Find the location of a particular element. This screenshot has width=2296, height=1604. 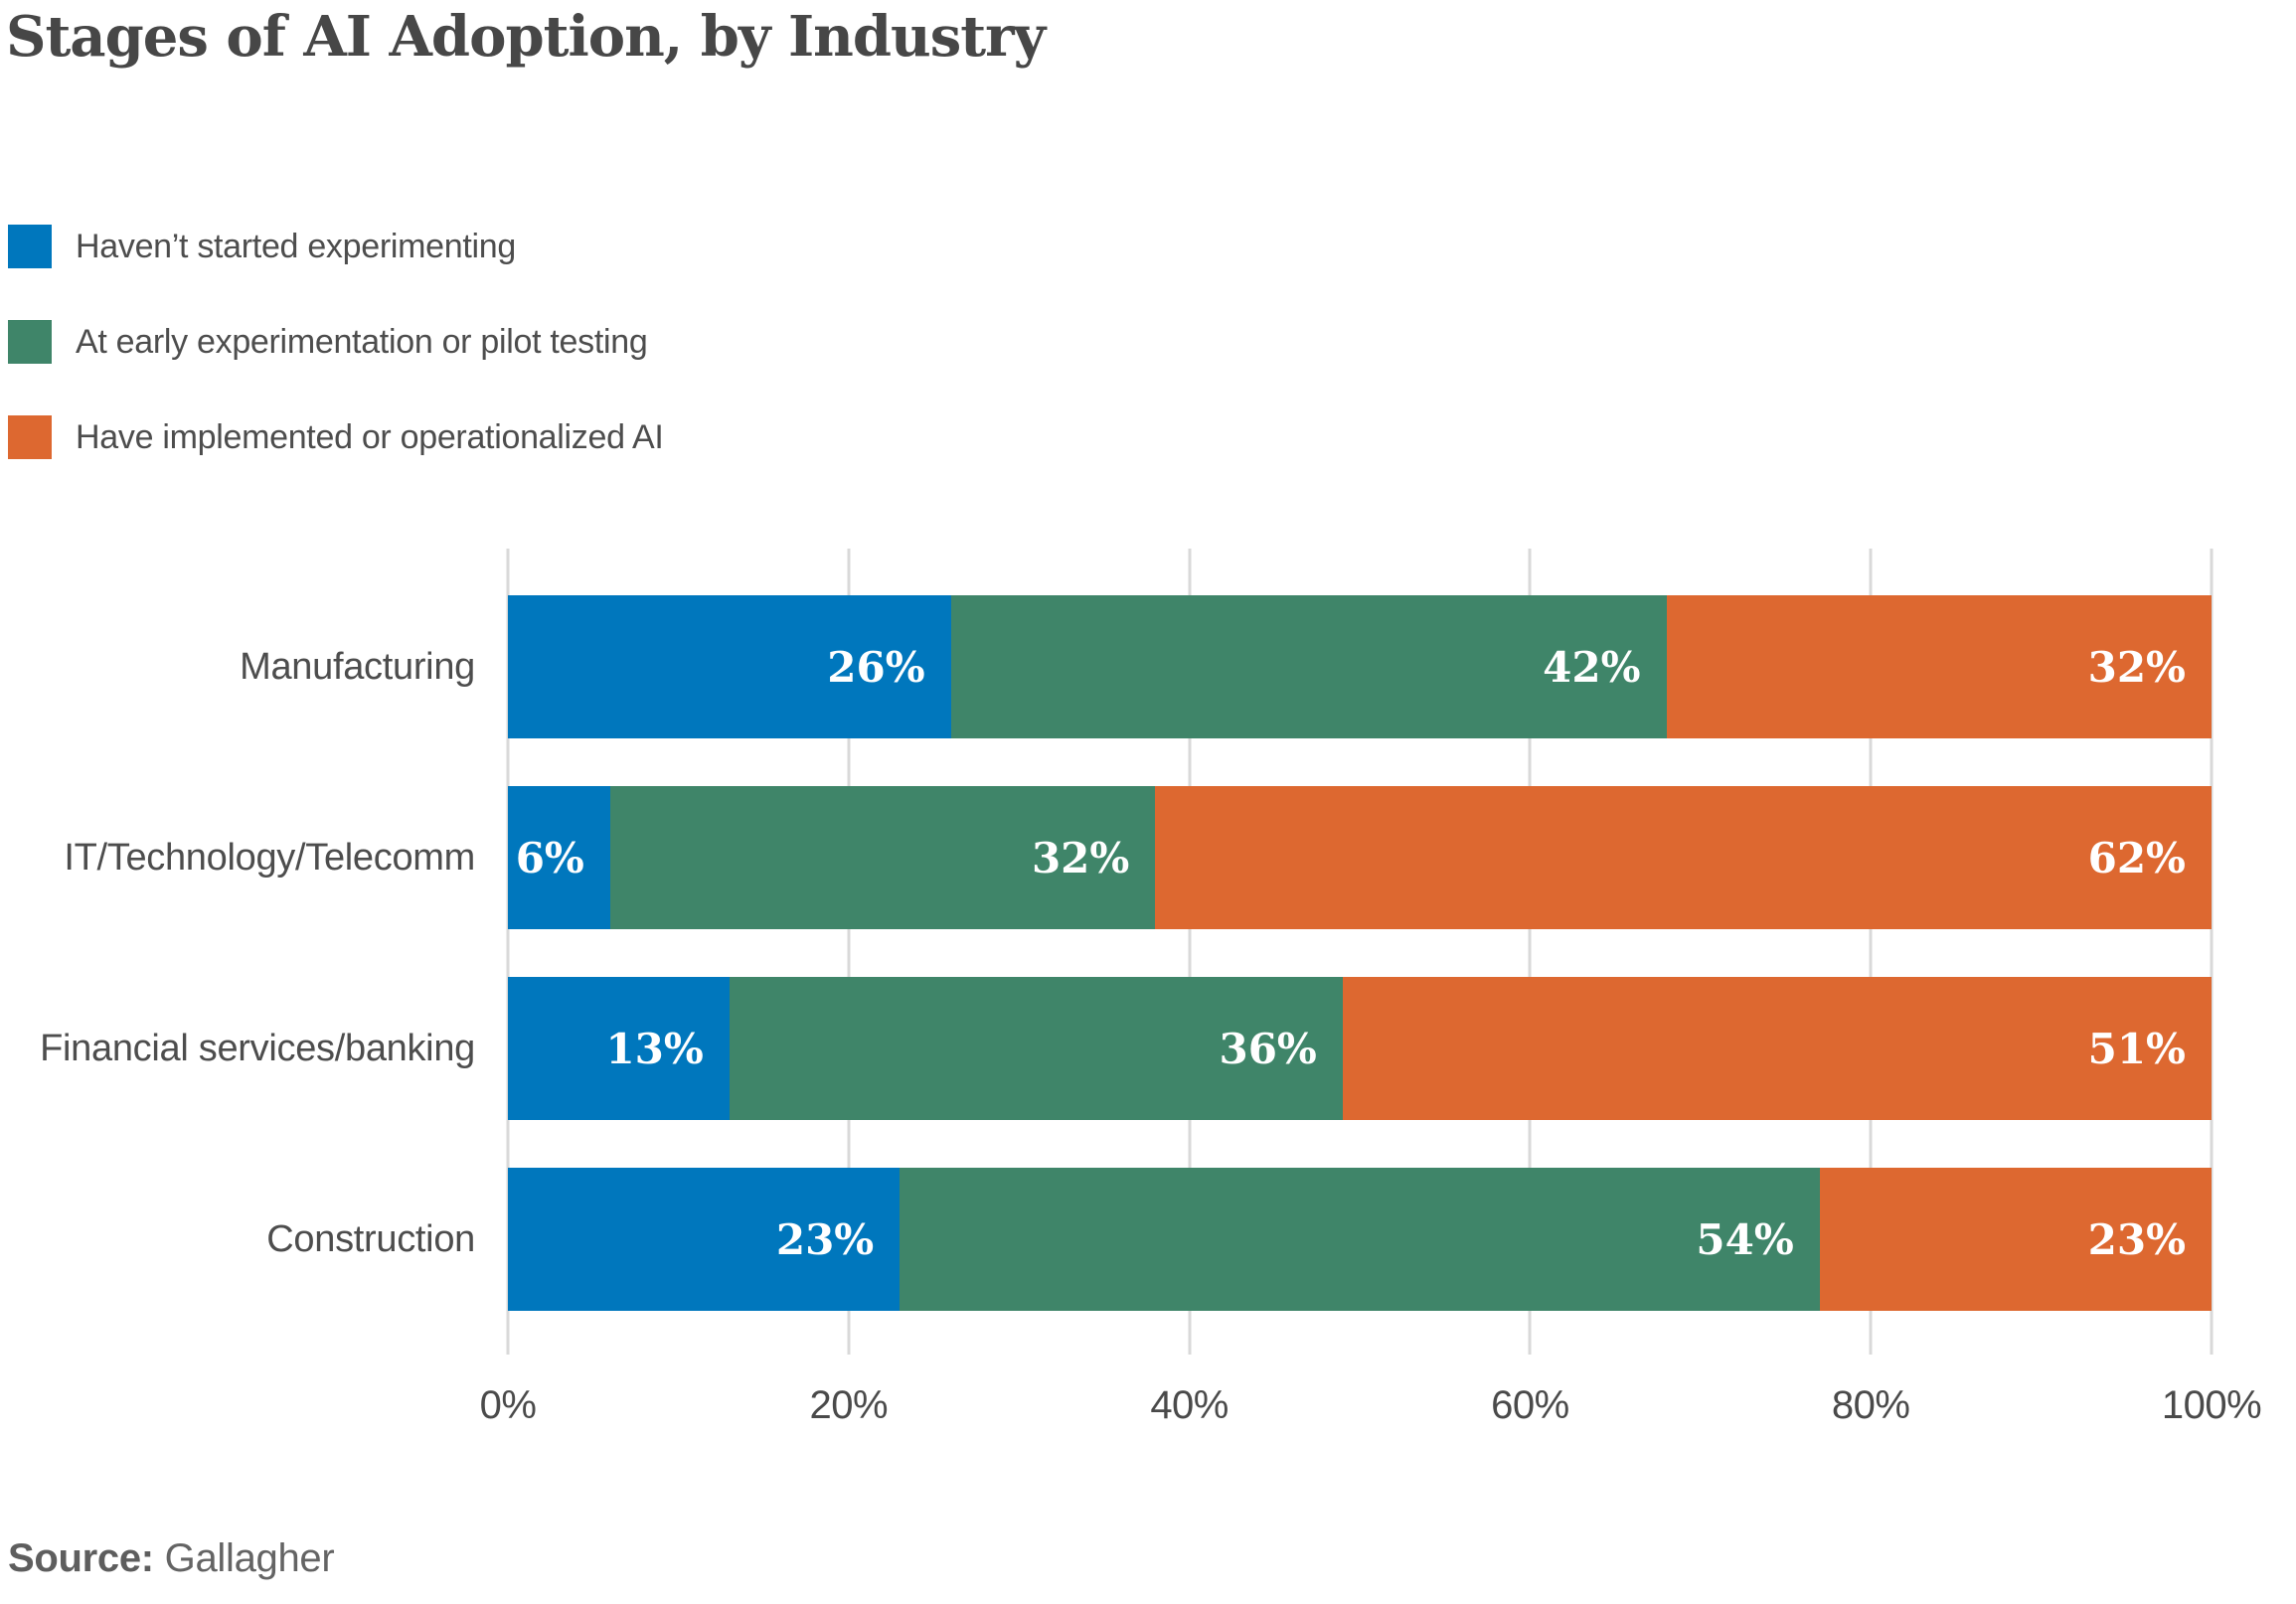

bar-value-label: 36% is located at coordinates (1268, 1048).